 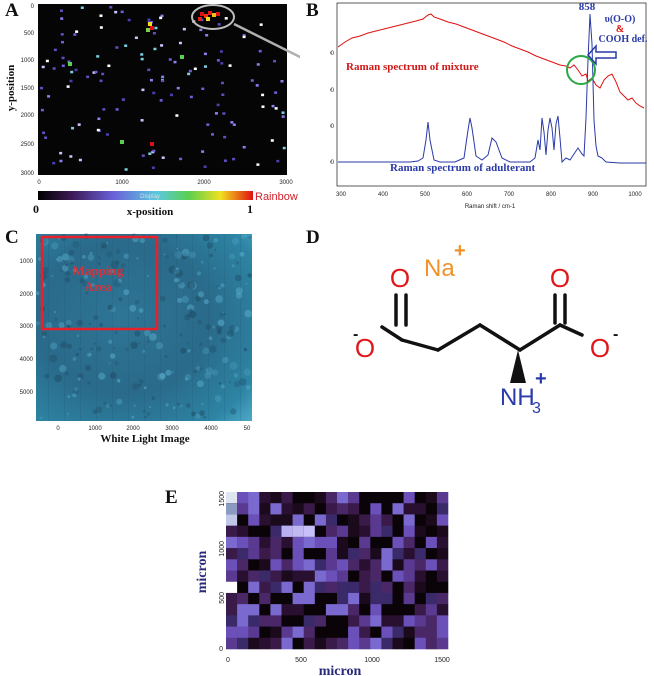 What do you see at coordinates (12, 237) in the screenshot?
I see `panel-c-label: C` at bounding box center [12, 237].